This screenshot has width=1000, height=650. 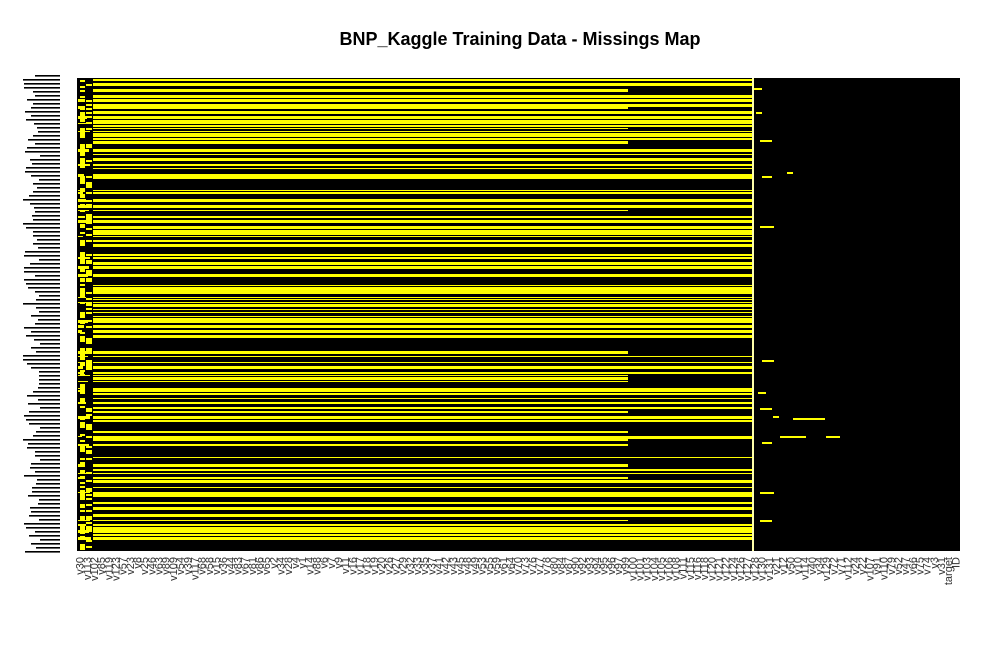 I want to click on x-tick-label: v7, so click(x=332, y=563).